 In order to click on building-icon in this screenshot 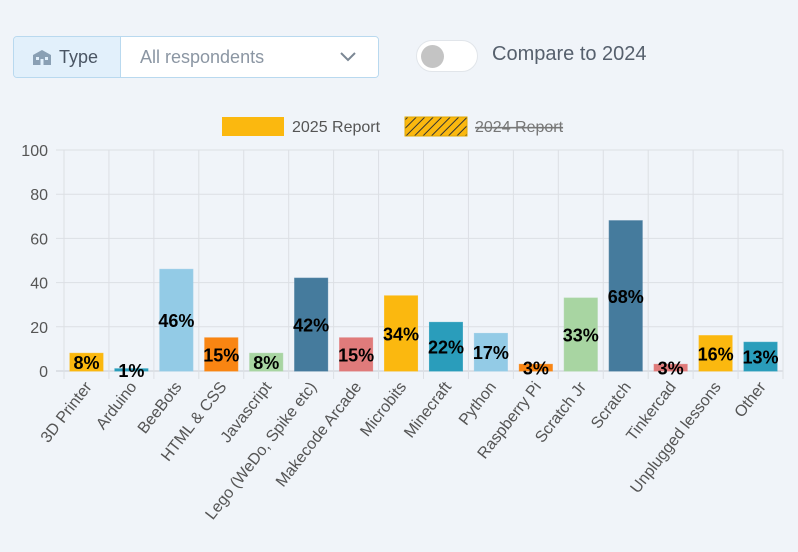, I will do `click(42, 57)`.